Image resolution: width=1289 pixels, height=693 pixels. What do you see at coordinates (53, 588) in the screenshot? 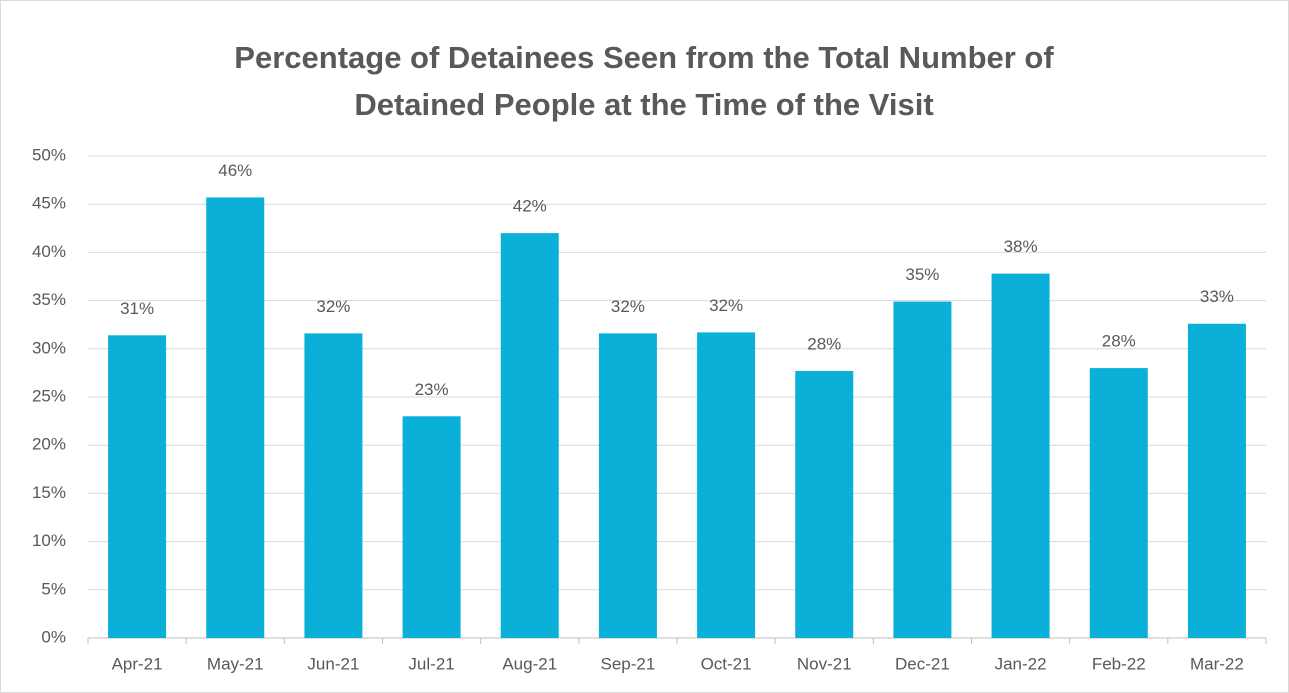
I see `y-tick-label: 5%` at bounding box center [53, 588].